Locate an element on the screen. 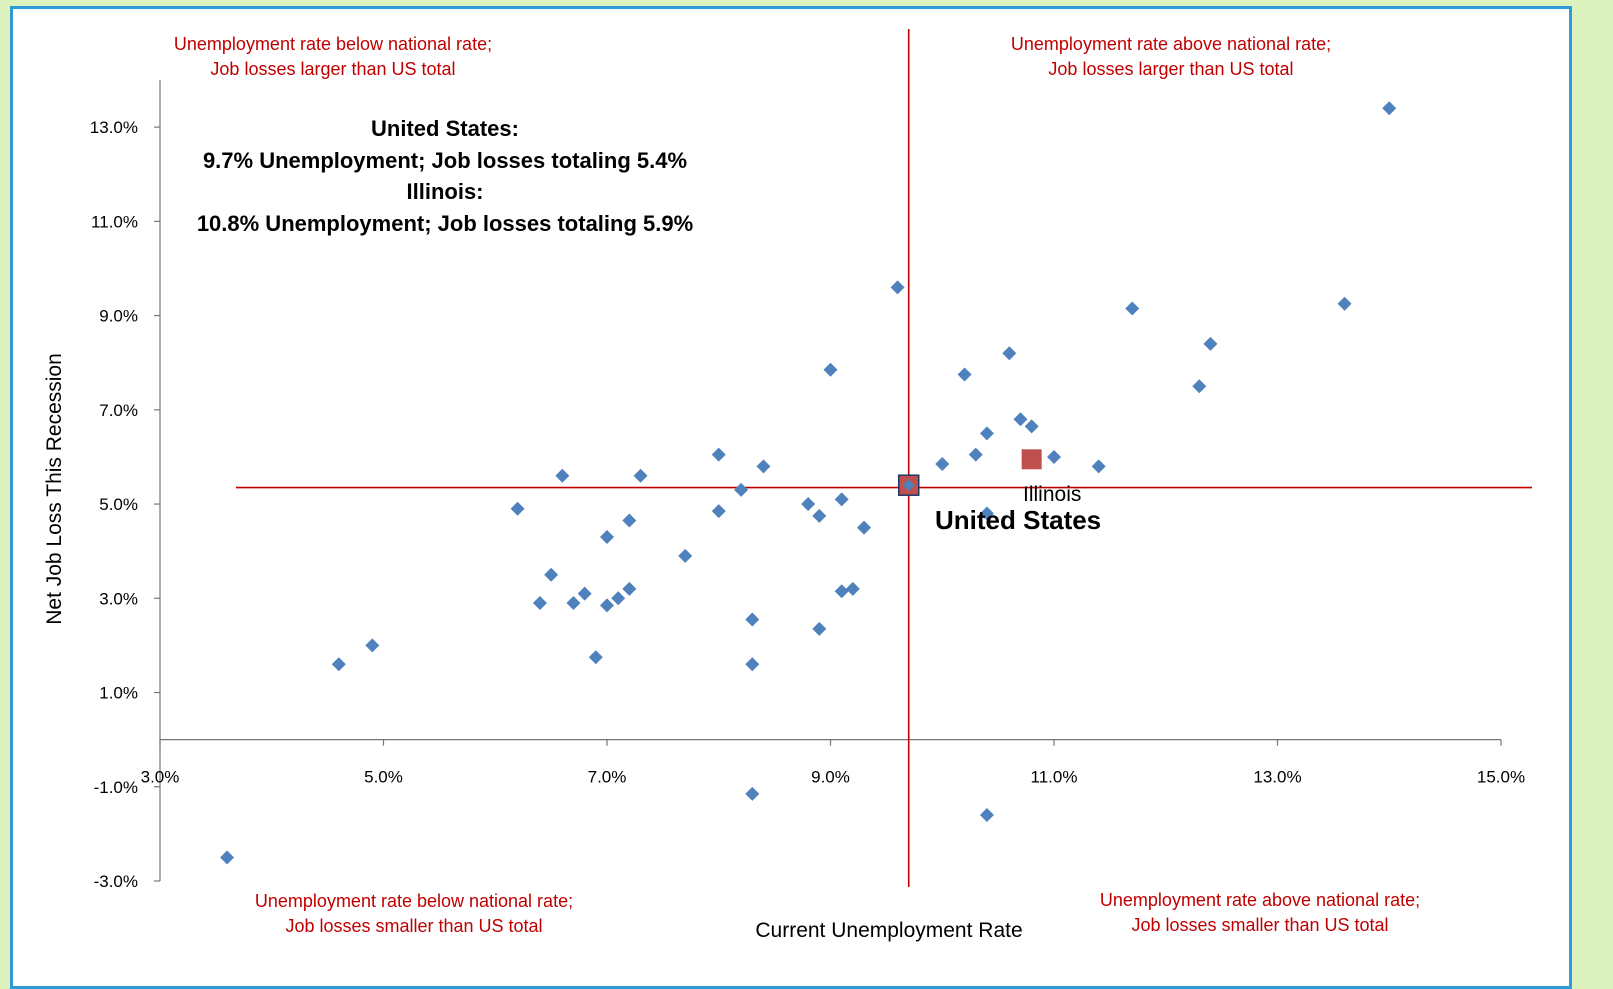 This screenshot has width=1613, height=989. y-tick-label: 1.0% is located at coordinates (118, 693).